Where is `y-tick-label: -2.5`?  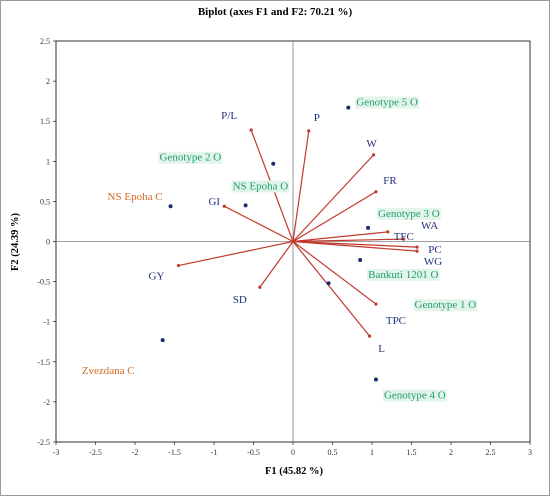 y-tick-label: -2.5 is located at coordinates (43, 442).